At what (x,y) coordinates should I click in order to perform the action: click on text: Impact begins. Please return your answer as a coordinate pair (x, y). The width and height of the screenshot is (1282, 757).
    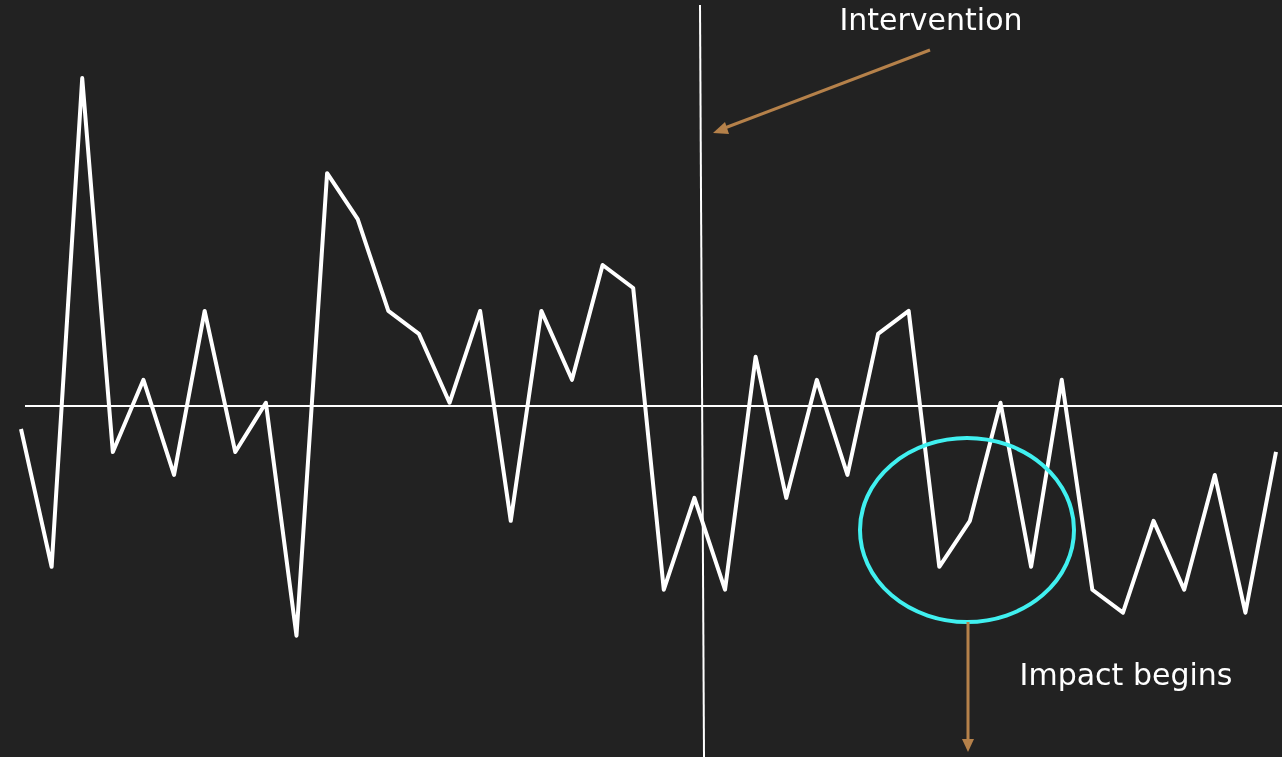
    Looking at the image, I should click on (1126, 674).